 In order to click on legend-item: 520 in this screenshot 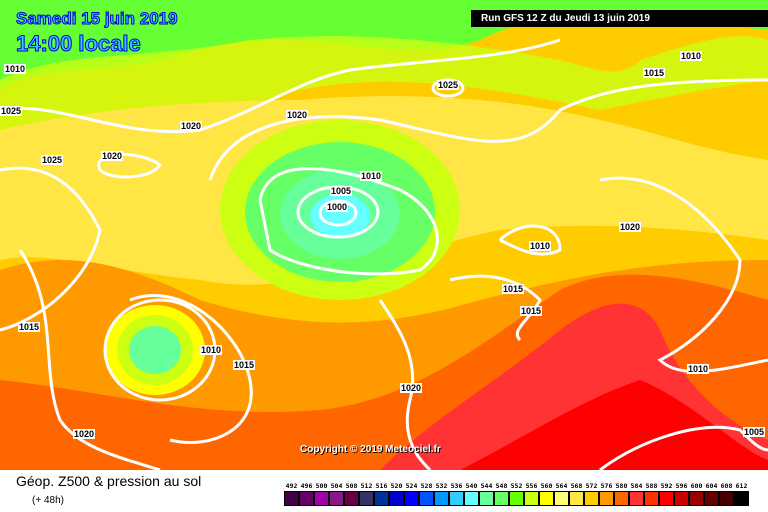, I will do `click(396, 493)`.